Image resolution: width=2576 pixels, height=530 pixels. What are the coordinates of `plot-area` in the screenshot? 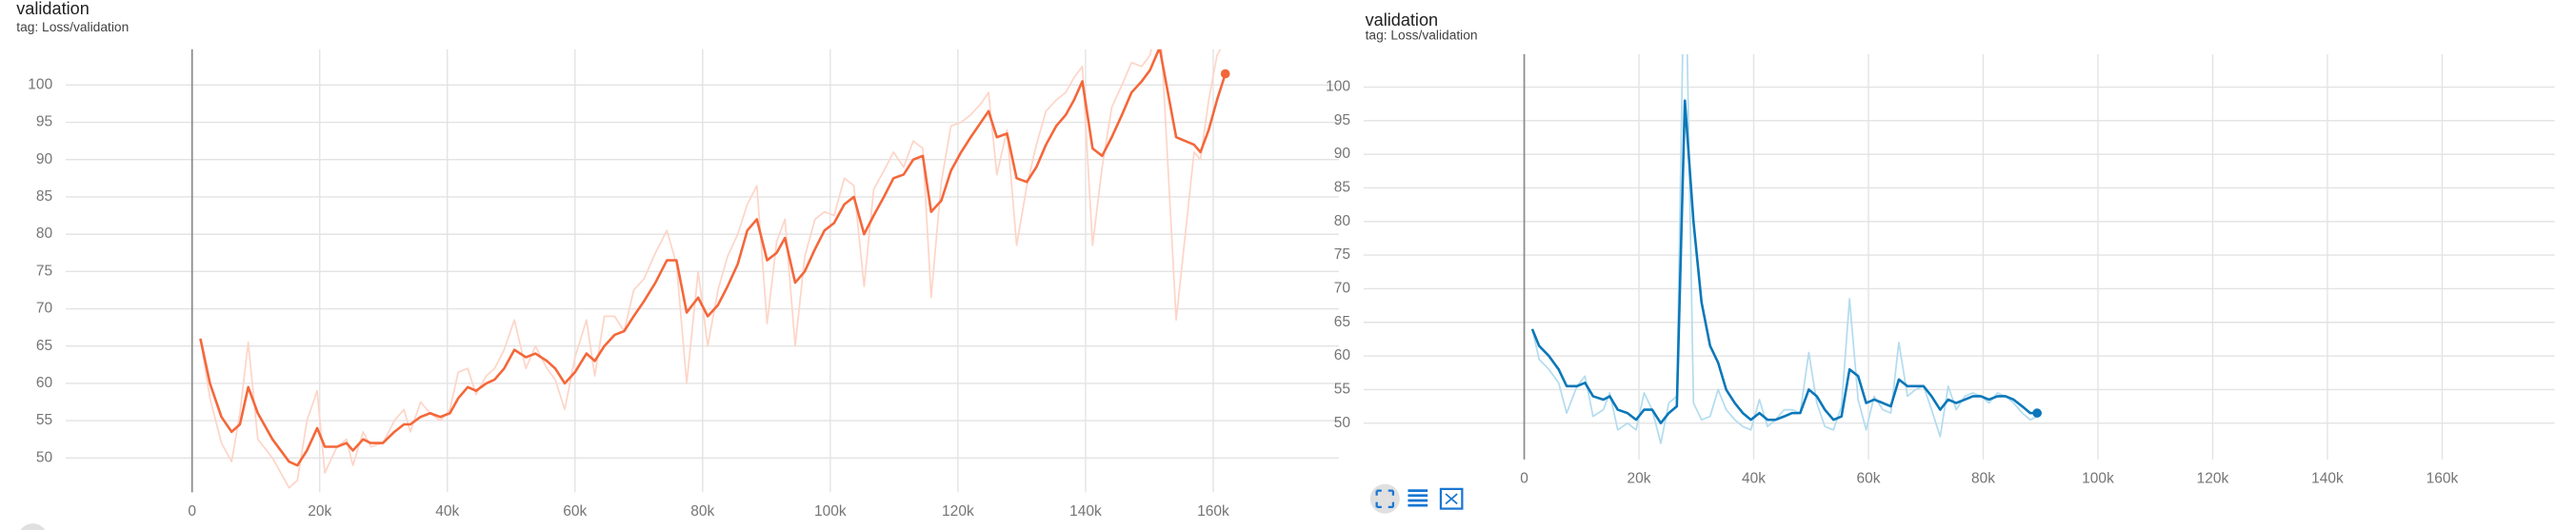 It's located at (1786, 249).